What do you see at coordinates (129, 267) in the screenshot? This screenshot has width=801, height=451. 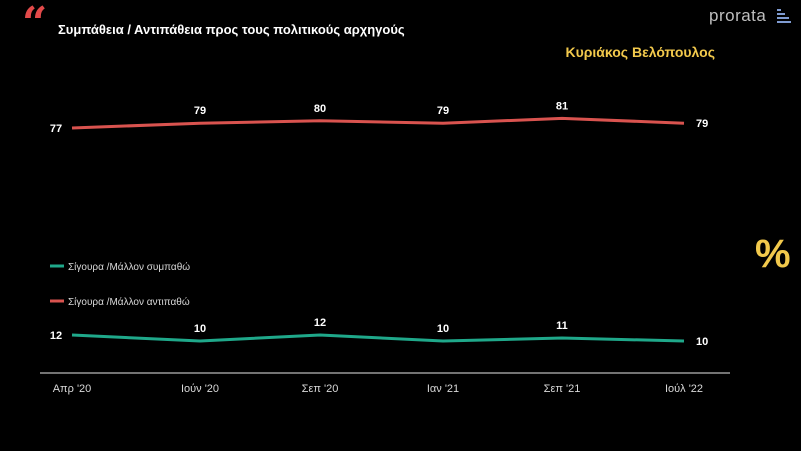 I see `legend-label-like: Σίγουρα /Μάλλον συμπαθώ` at bounding box center [129, 267].